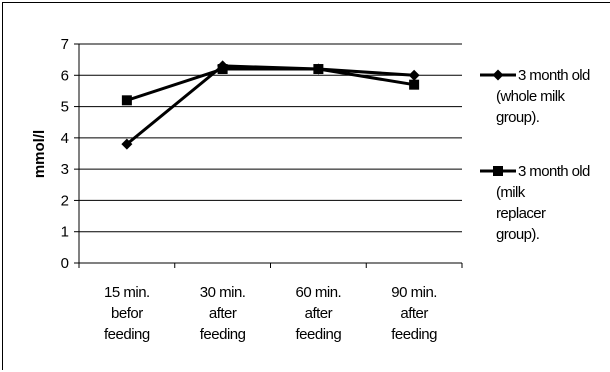 The width and height of the screenshot is (610, 372). I want to click on x-category-label: 30 min. after feeding, so click(223, 313).